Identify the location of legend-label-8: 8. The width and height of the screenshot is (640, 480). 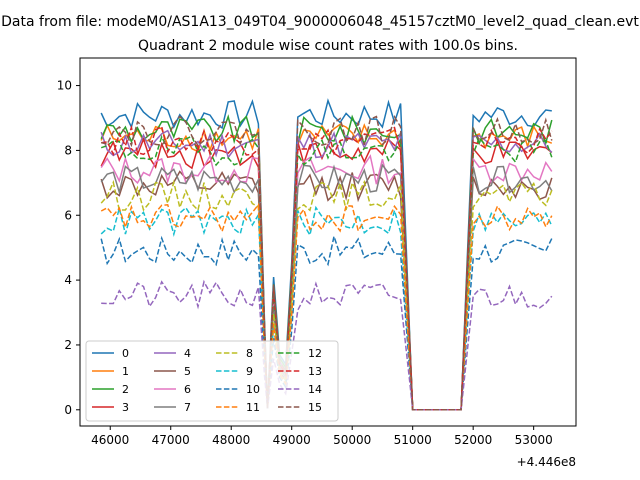
(249, 353).